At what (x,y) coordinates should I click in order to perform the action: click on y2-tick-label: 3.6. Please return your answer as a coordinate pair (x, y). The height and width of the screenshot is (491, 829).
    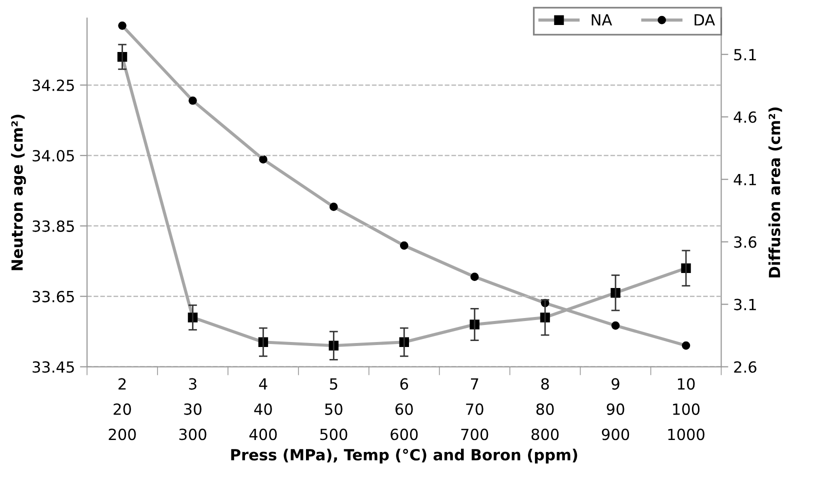
    Looking at the image, I should click on (745, 242).